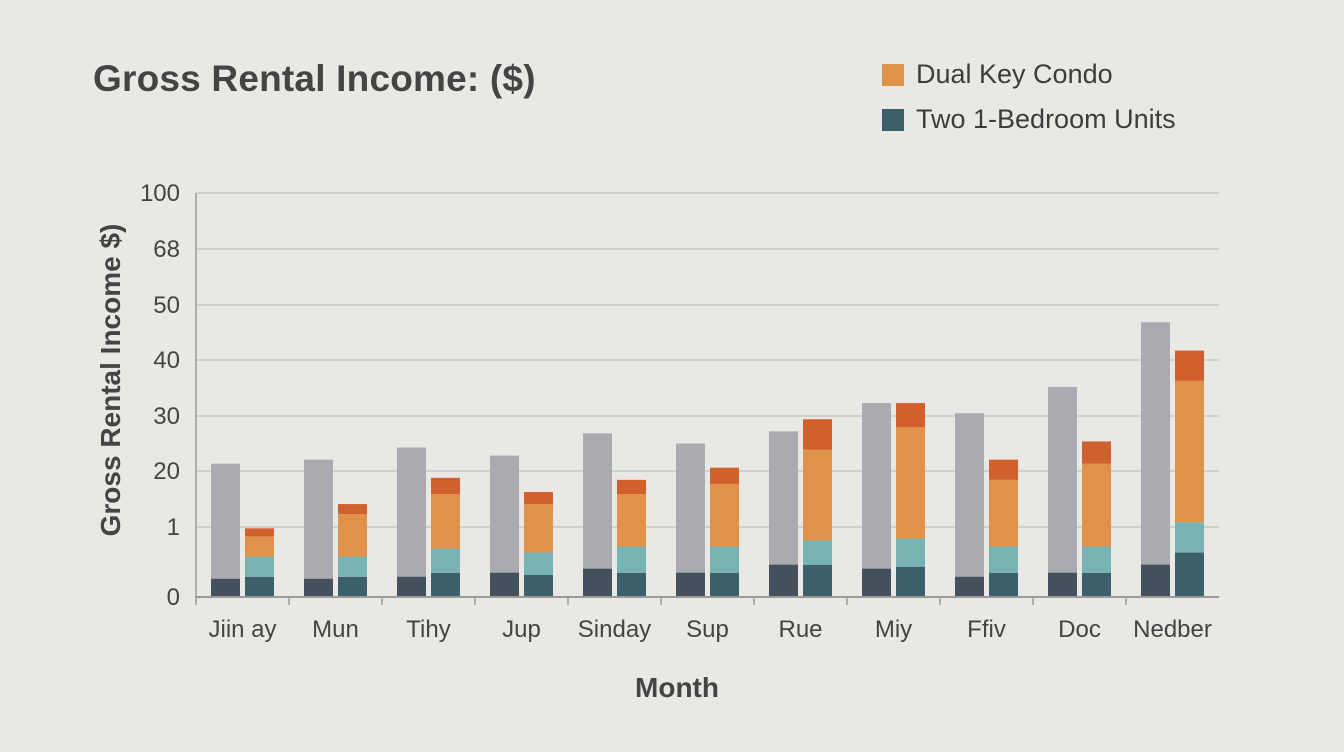 This screenshot has height=752, width=1344. I want to click on x-tick-label: Mun, so click(335, 629).